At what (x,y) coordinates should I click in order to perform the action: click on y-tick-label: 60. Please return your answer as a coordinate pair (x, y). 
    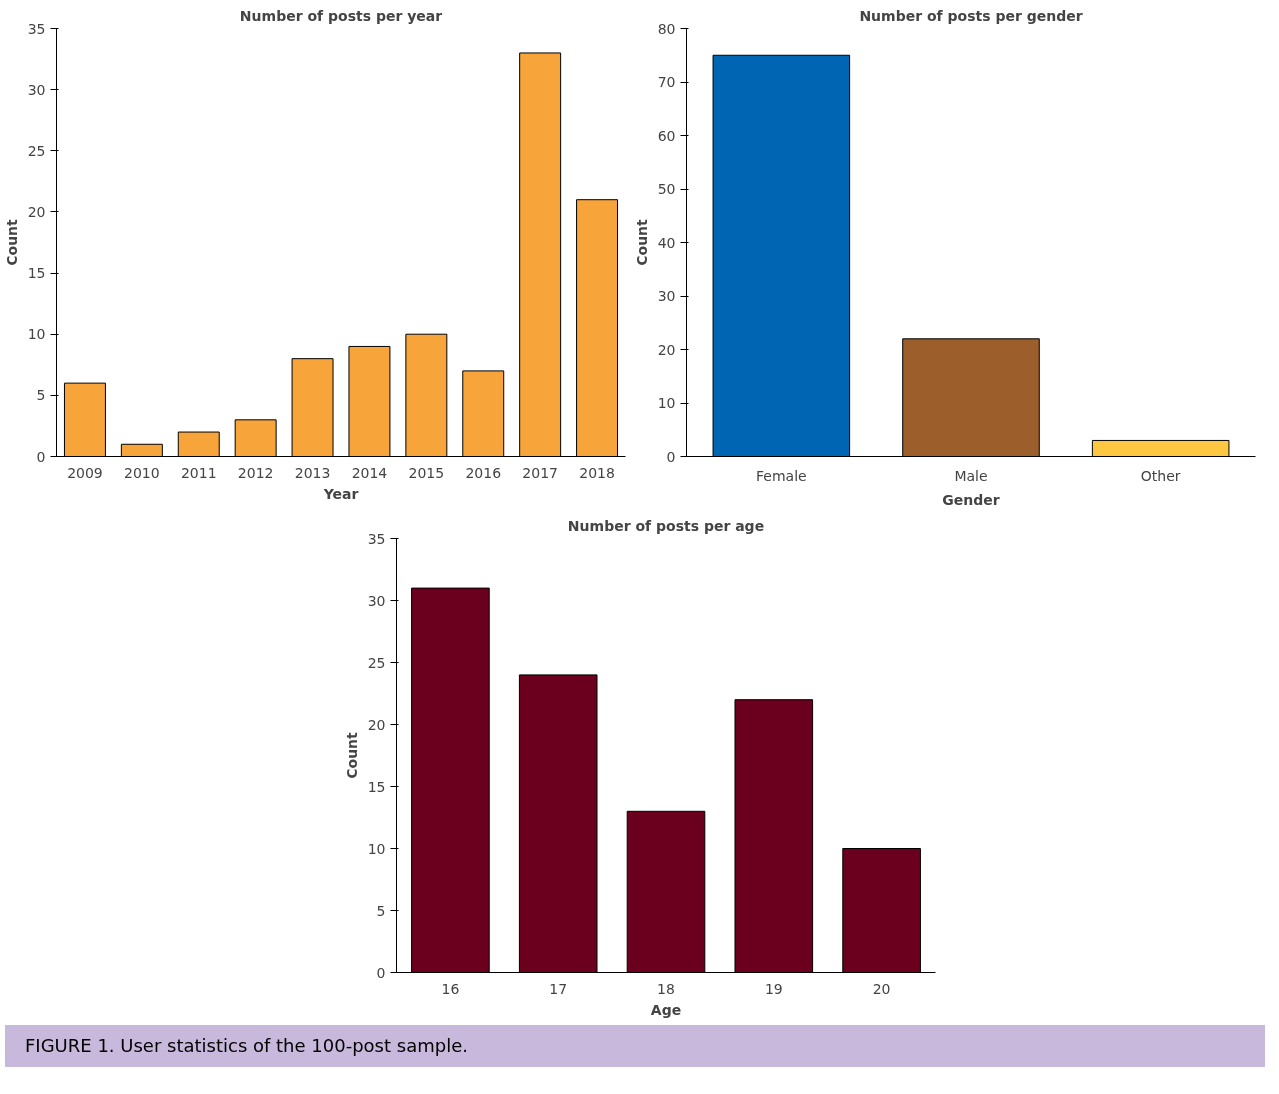
    Looking at the image, I should click on (666, 135).